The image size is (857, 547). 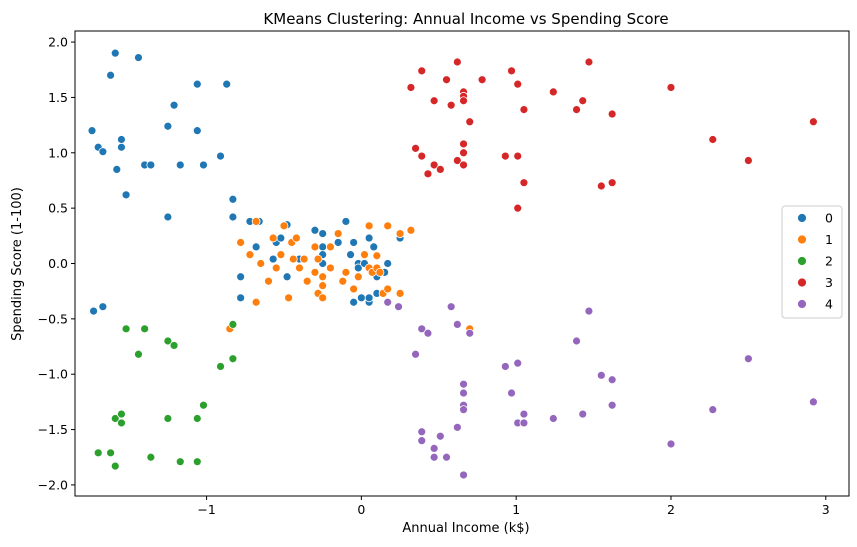 What do you see at coordinates (53, 318) in the screenshot?
I see `y-tick-label: −0.5` at bounding box center [53, 318].